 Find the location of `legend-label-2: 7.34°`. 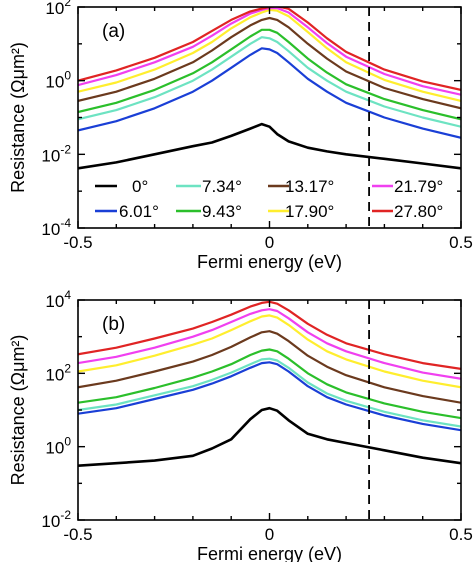

legend-label-2: 7.34° is located at coordinates (222, 186).